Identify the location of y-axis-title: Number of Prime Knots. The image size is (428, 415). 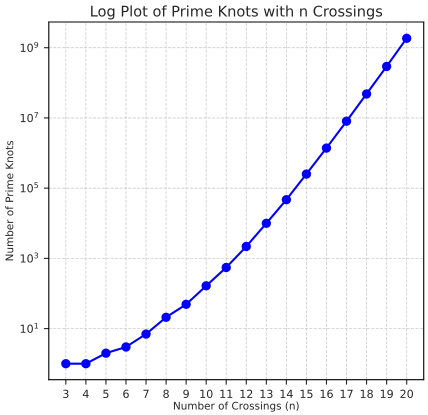
(9, 200).